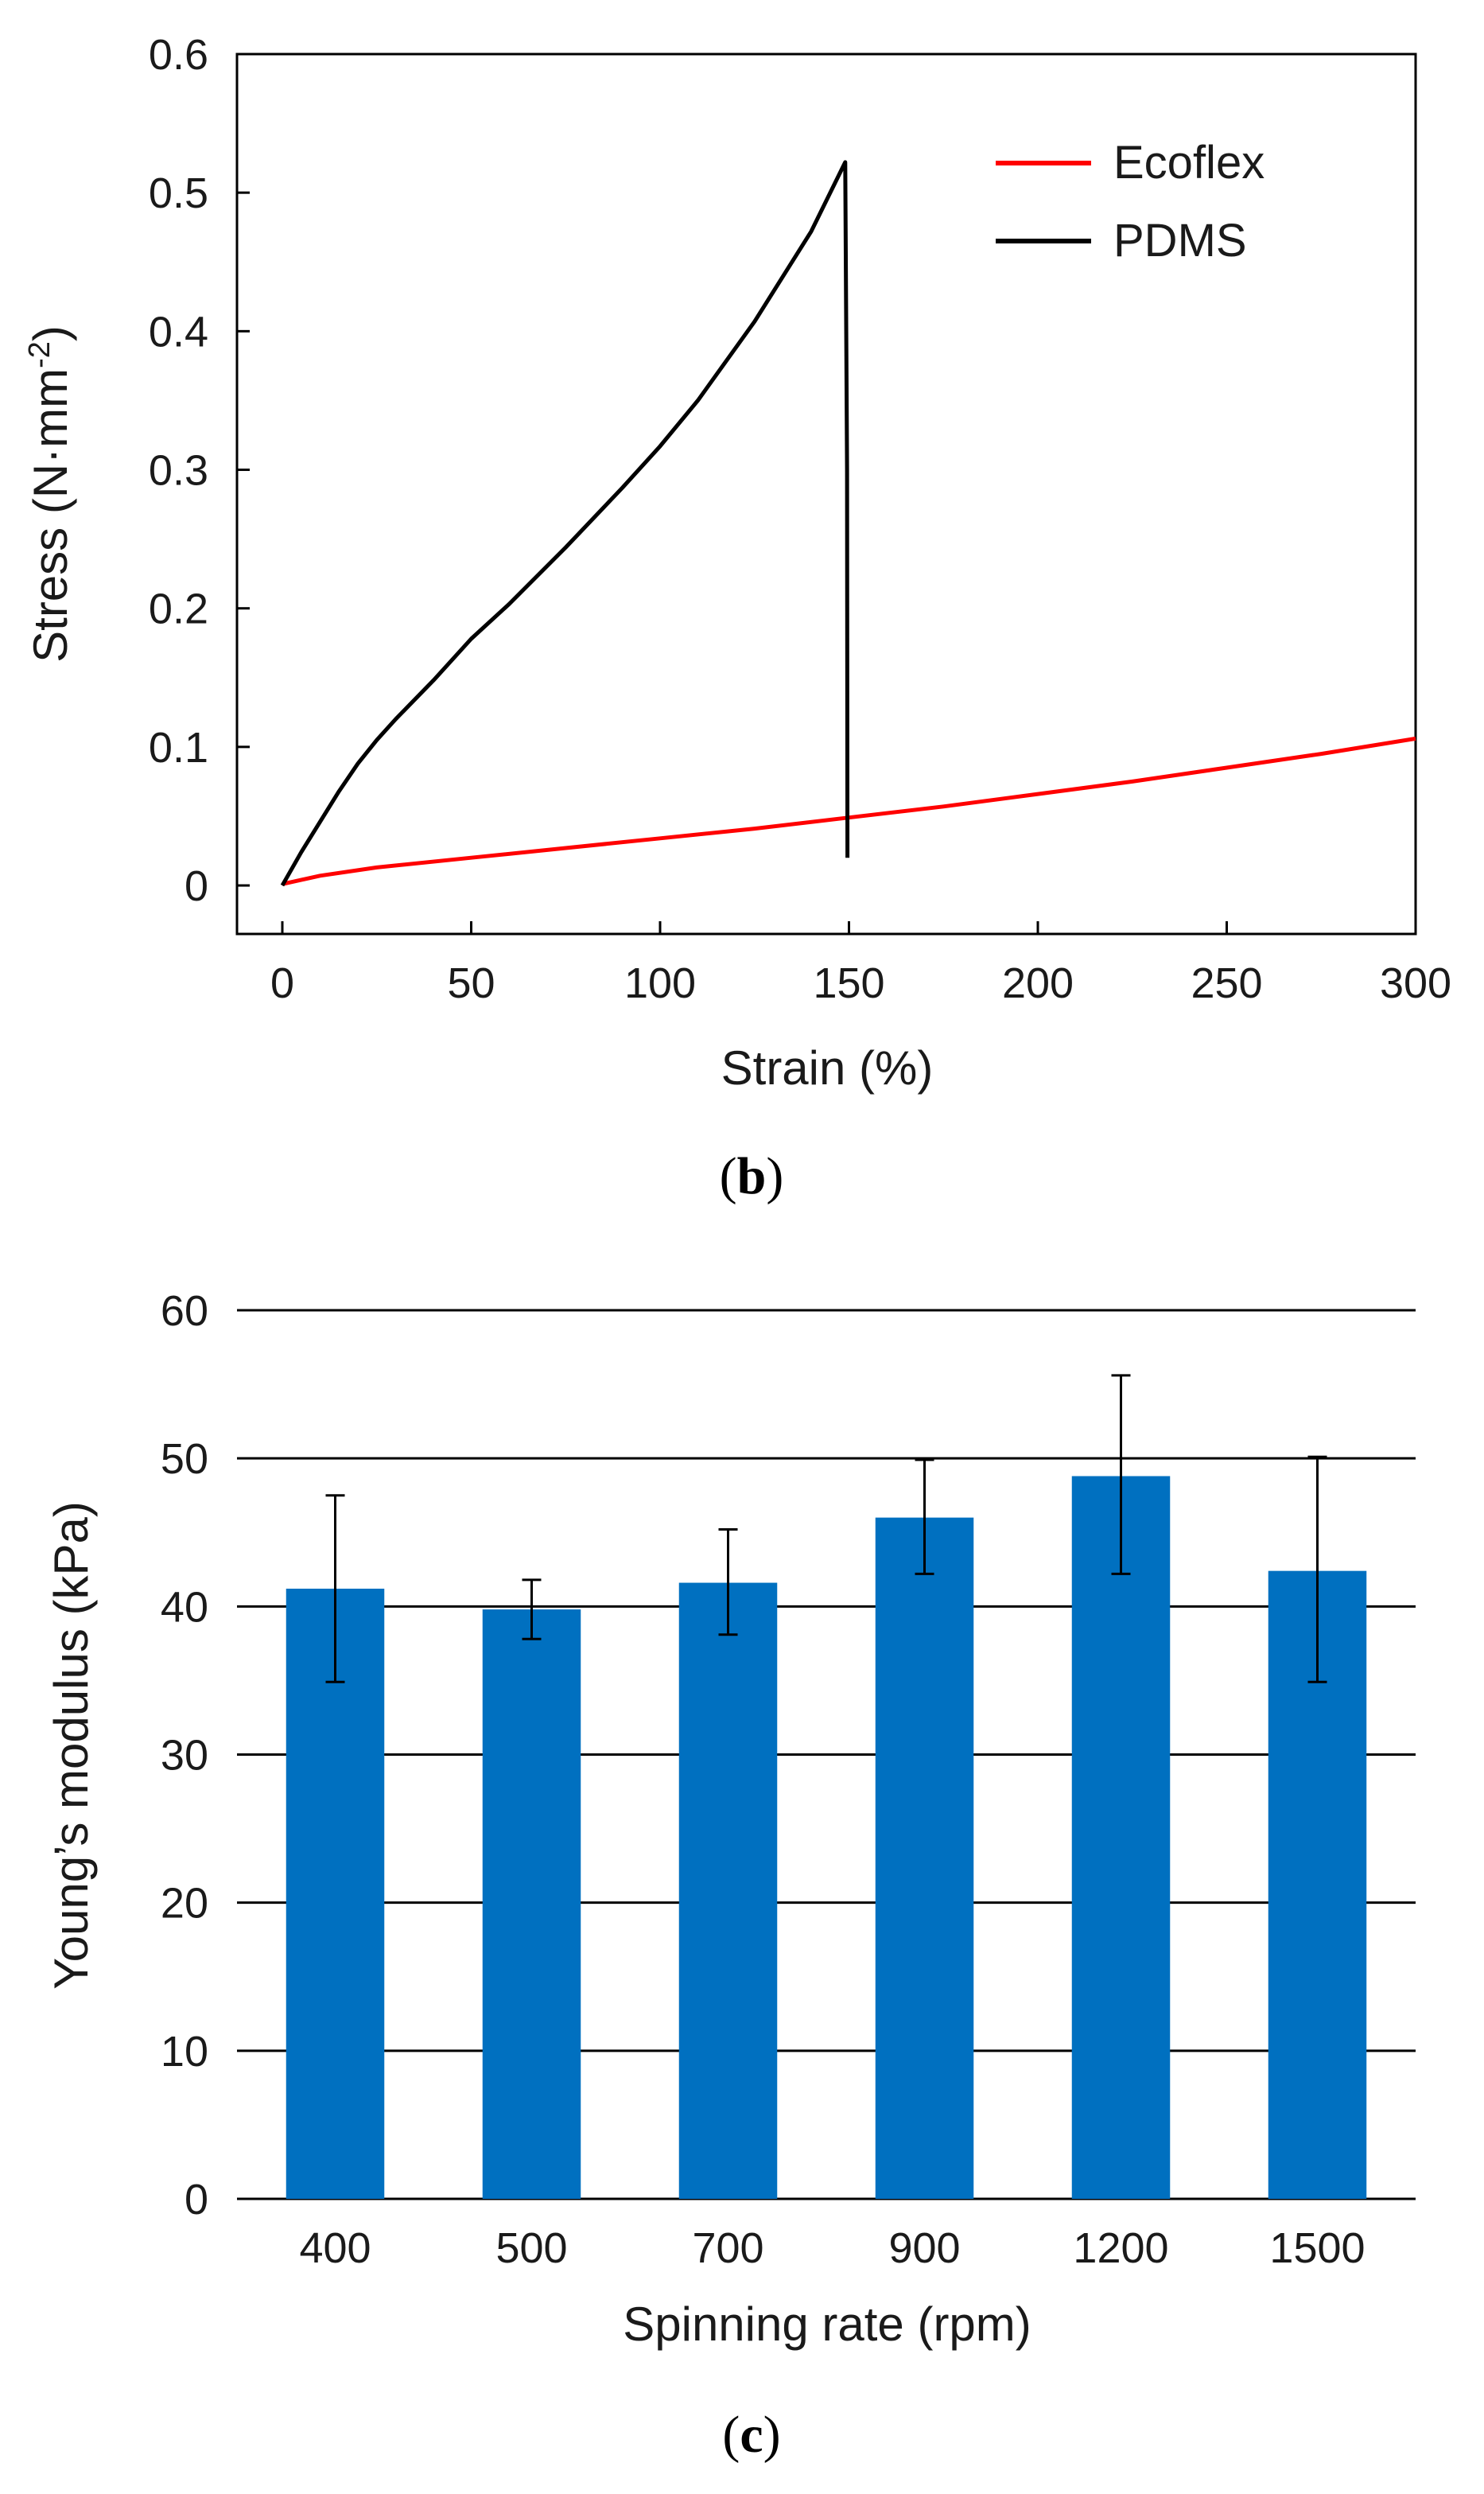 The image size is (1484, 2494). What do you see at coordinates (50, 333) in the screenshot?
I see `chart-b-y-axis-label-end: )` at bounding box center [50, 333].